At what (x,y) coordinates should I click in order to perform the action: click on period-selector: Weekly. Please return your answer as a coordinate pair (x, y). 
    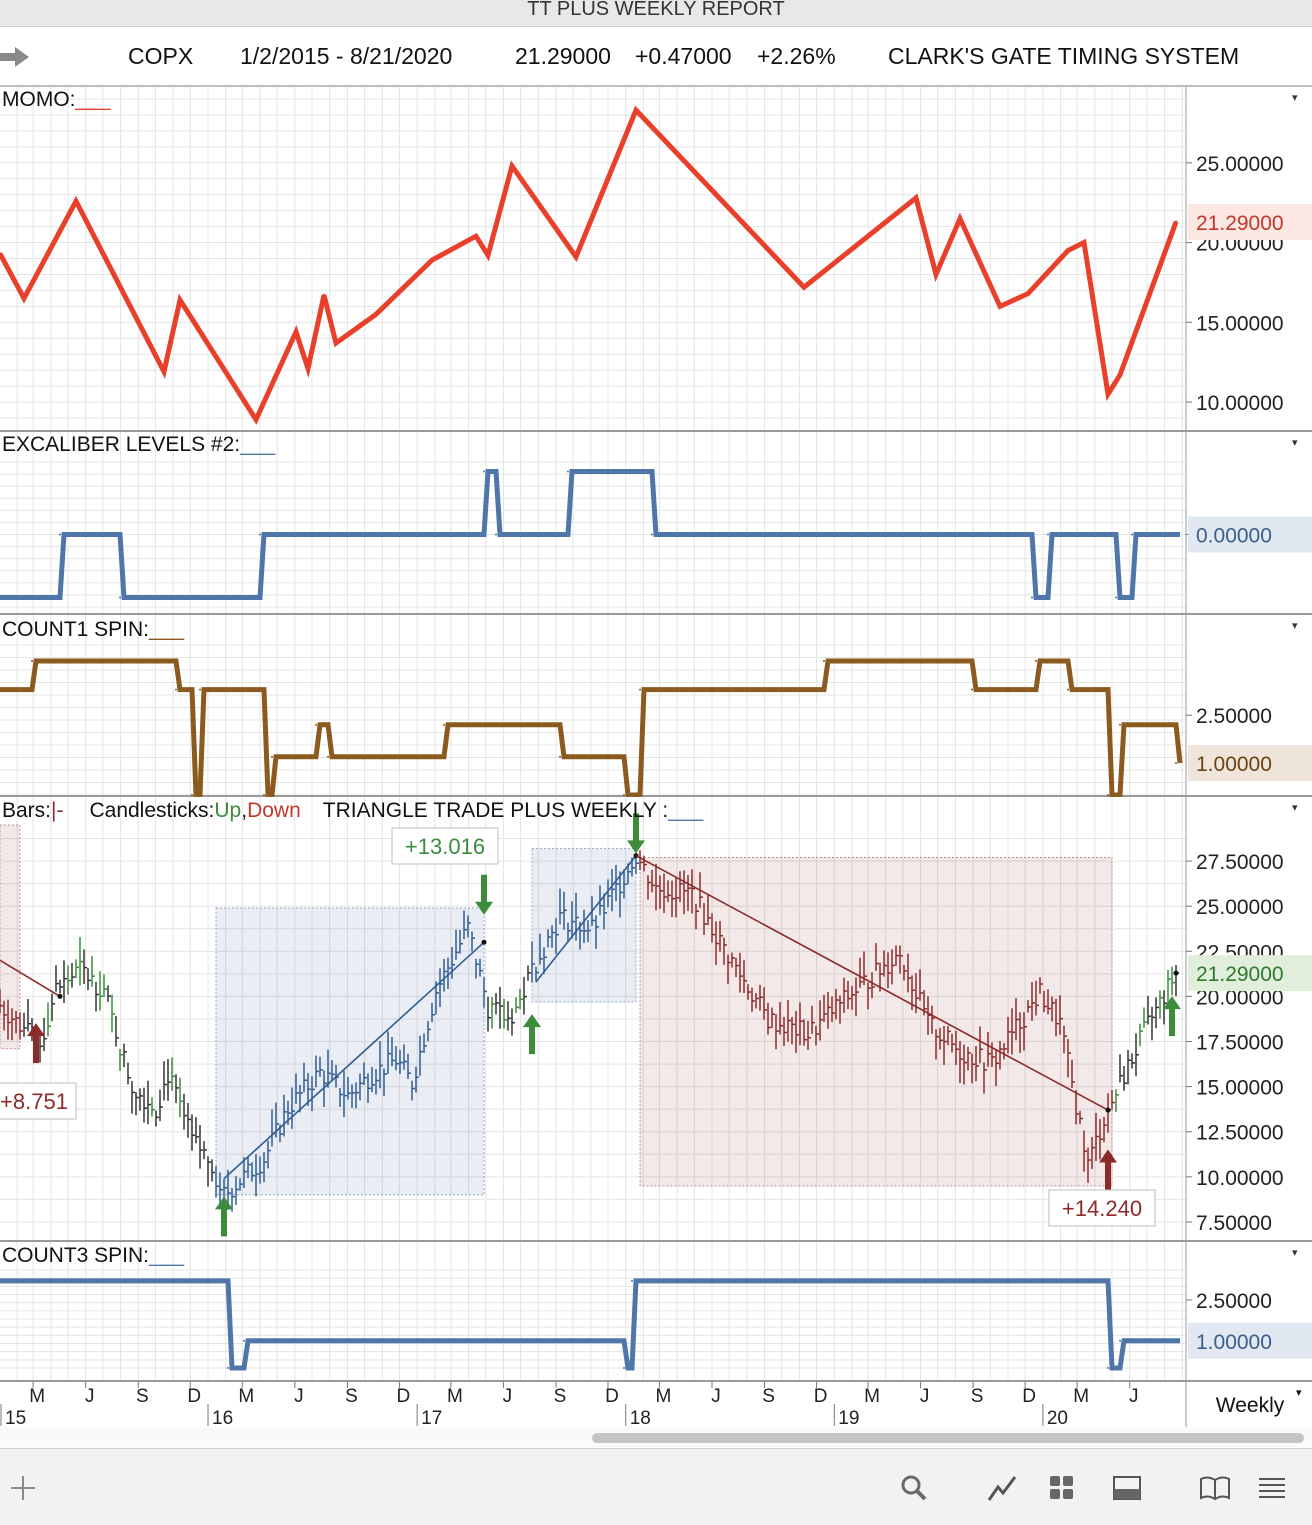
    Looking at the image, I should click on (1250, 1405).